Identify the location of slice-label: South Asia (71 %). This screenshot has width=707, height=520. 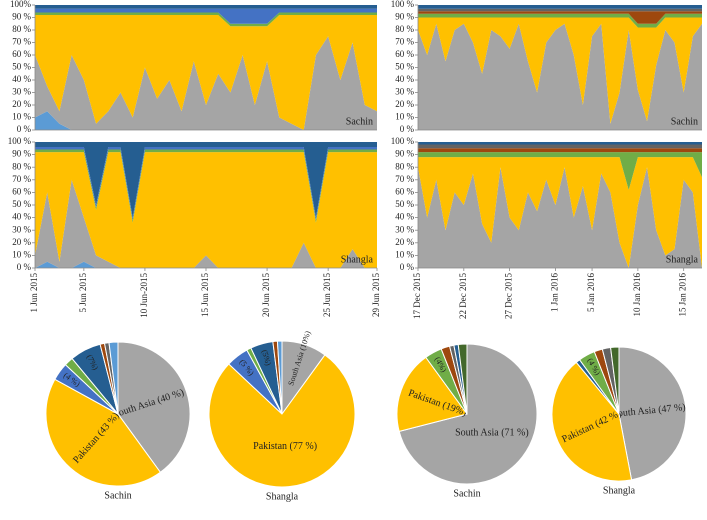
(492, 433).